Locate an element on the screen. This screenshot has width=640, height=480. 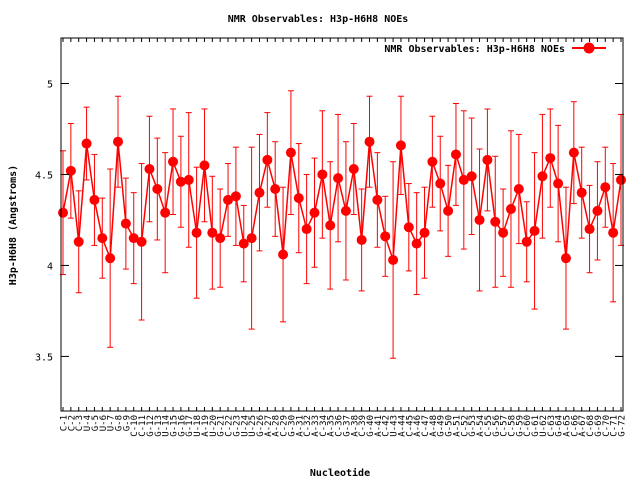
x-tick-label: U-18 is located at coordinates (198, 426).